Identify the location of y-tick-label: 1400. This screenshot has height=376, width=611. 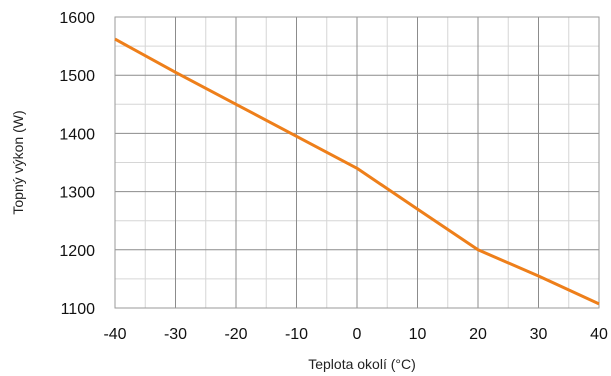
(77, 134).